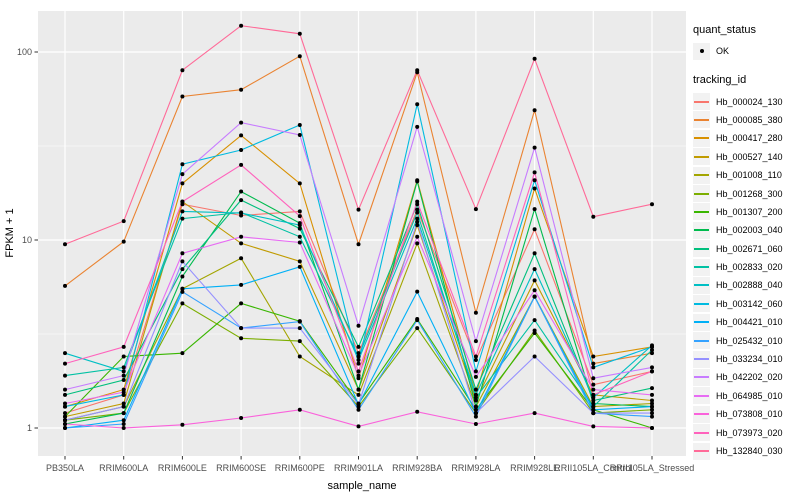 This screenshot has width=800, height=500. Describe the element at coordinates (746, 432) in the screenshot. I see `legend-item-Hb_073973_020: Hb_073973_020` at that location.